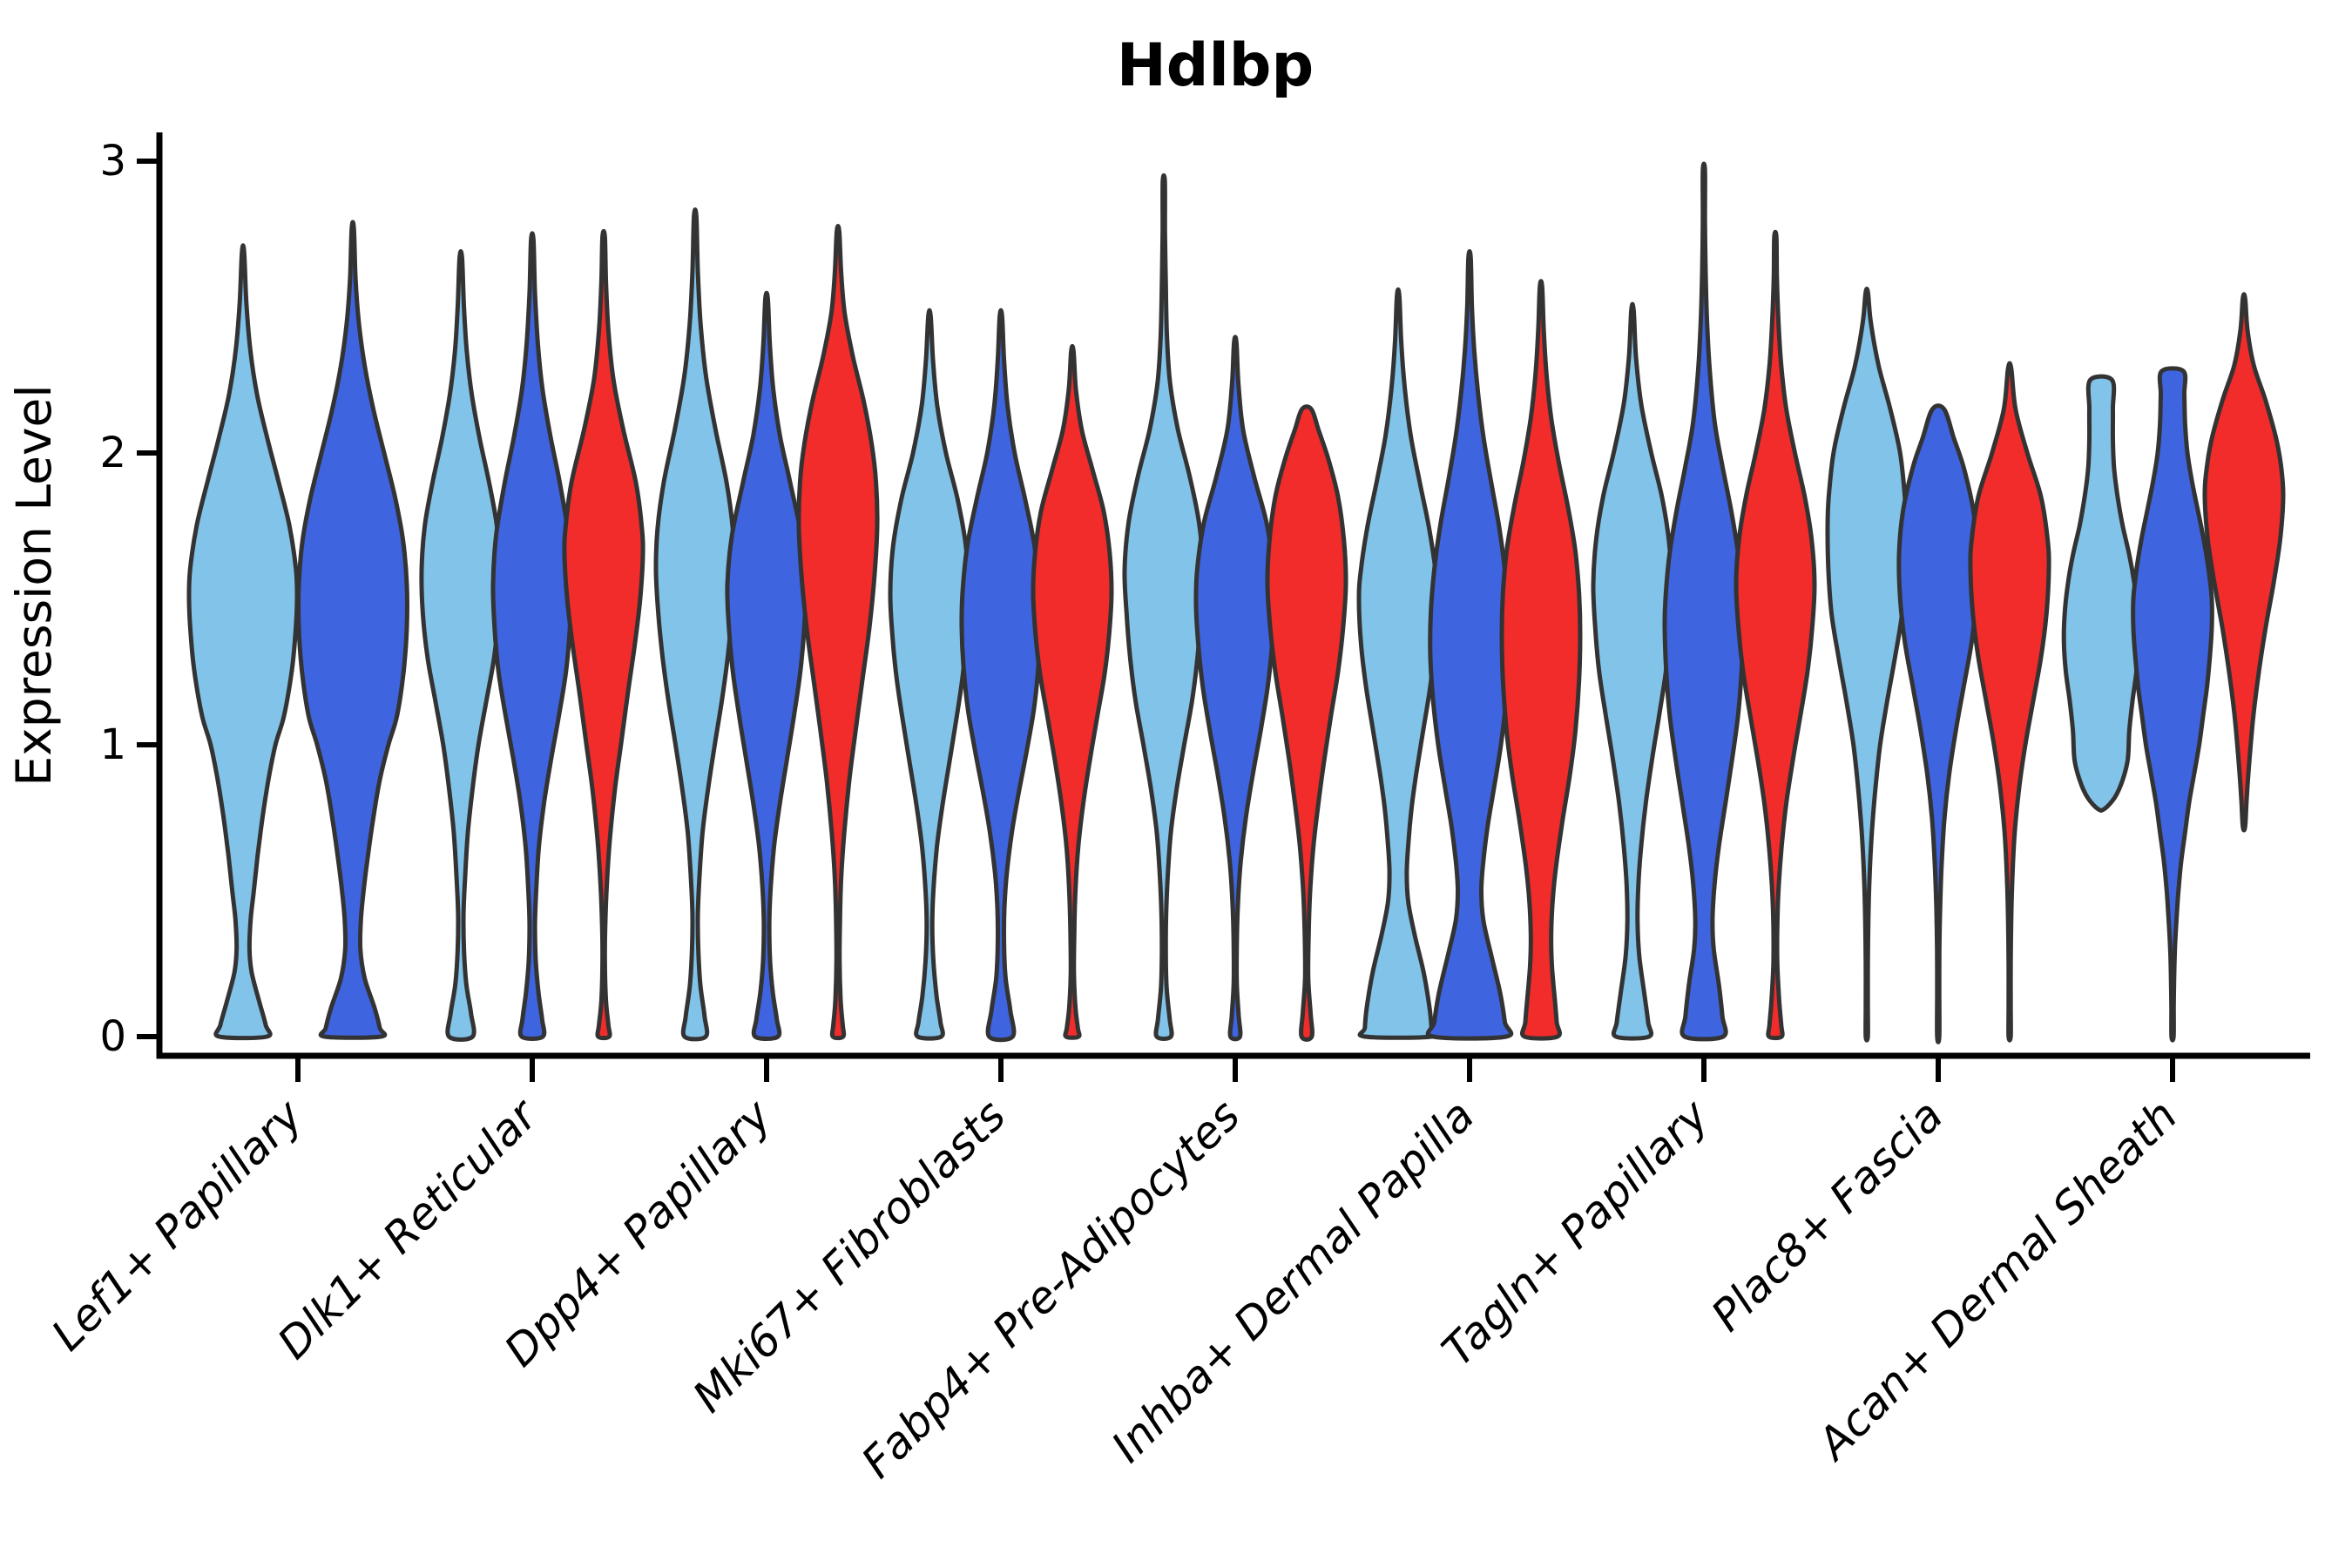  What do you see at coordinates (1704, 601) in the screenshot?
I see `violin-tagln-papillary-blue` at bounding box center [1704, 601].